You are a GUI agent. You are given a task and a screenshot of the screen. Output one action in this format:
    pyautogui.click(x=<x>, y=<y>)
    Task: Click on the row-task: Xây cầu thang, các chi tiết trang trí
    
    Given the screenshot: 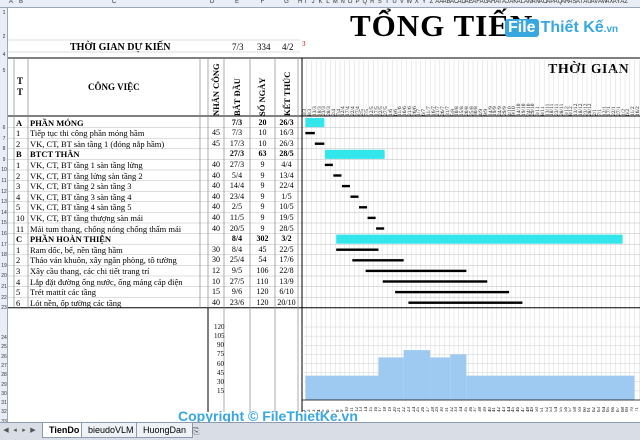 What is the action you would take?
    pyautogui.click(x=90, y=270)
    